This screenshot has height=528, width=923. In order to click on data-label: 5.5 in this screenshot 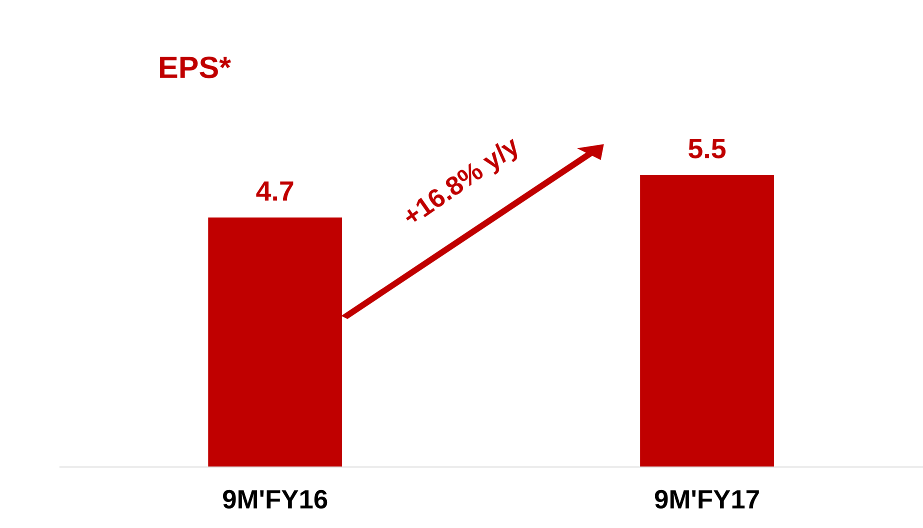, I will do `click(707, 148)`.